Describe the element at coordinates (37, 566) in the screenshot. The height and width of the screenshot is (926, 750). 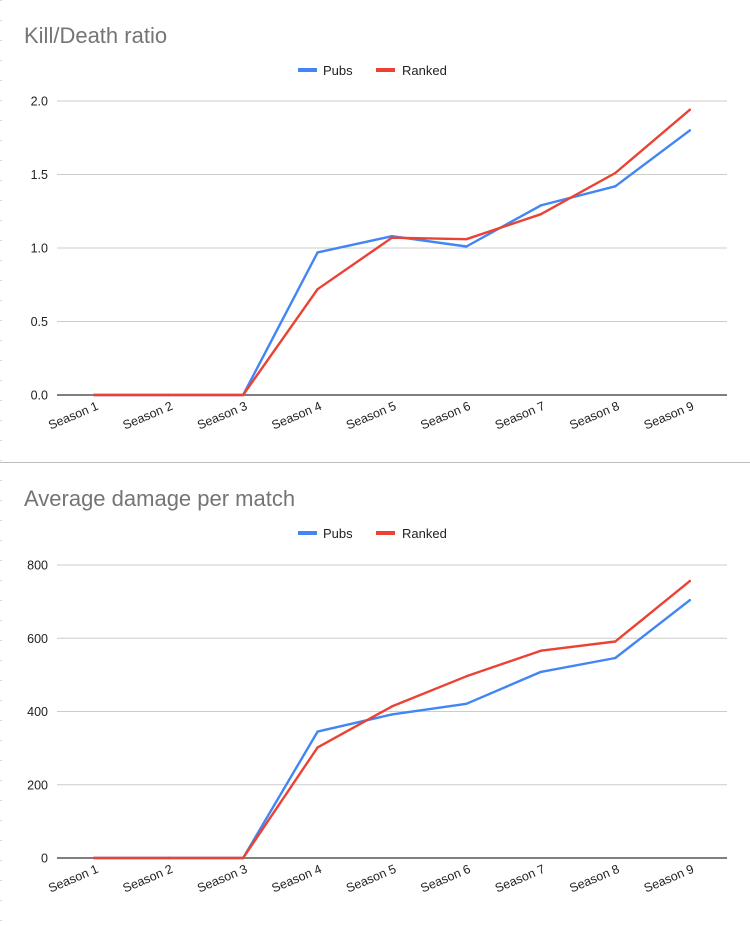
I see `y-tick-label: 800` at that location.